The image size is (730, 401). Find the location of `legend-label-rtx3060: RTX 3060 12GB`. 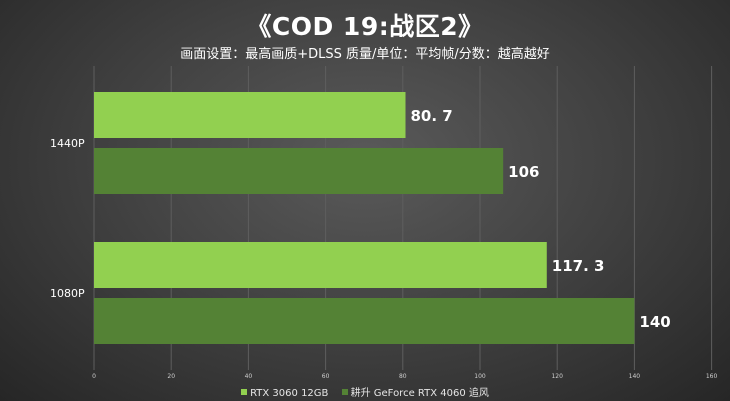

legend-label-rtx3060: RTX 3060 12GB is located at coordinates (289, 393).